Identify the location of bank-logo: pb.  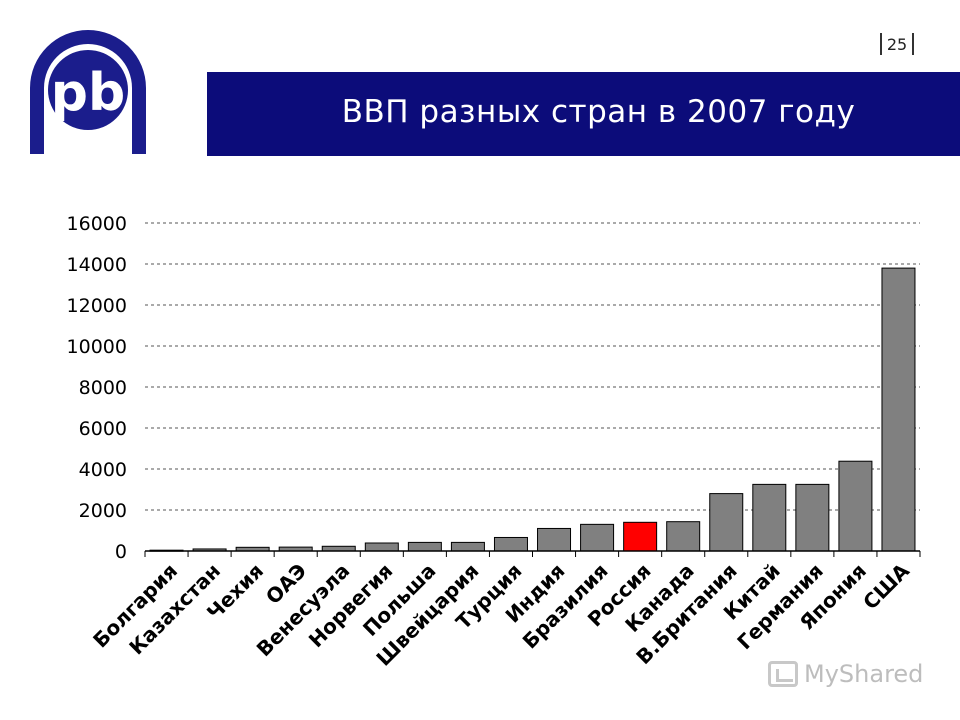
(88, 88).